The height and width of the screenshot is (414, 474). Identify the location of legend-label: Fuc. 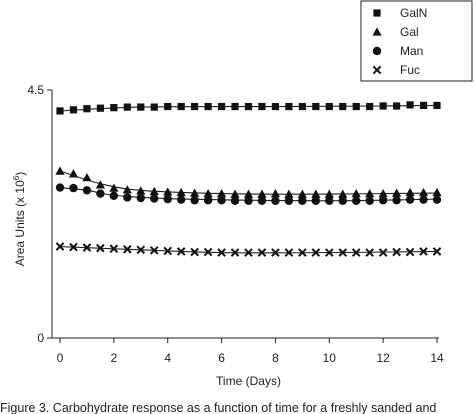
(410, 70).